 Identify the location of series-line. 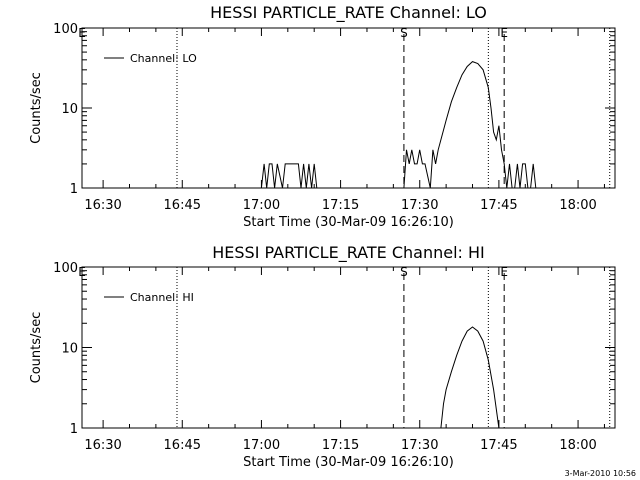
(470, 377).